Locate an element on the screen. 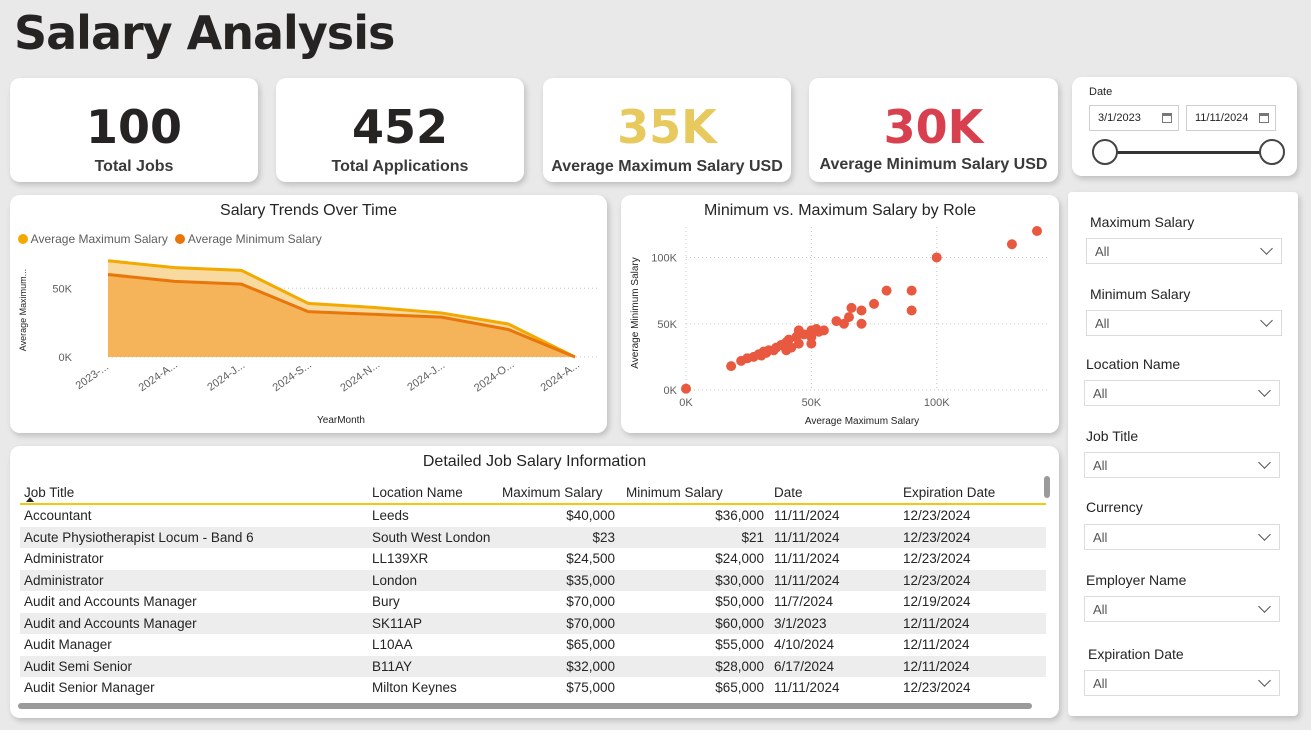 This screenshot has width=1311, height=730. kpi-label: Average Minimum Salary USD is located at coordinates (933, 164).